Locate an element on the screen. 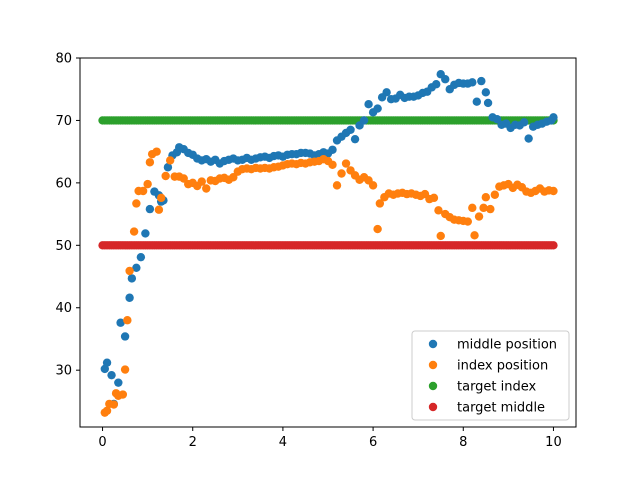 This screenshot has height=480, width=640. x-tick-label: 2 is located at coordinates (193, 442).